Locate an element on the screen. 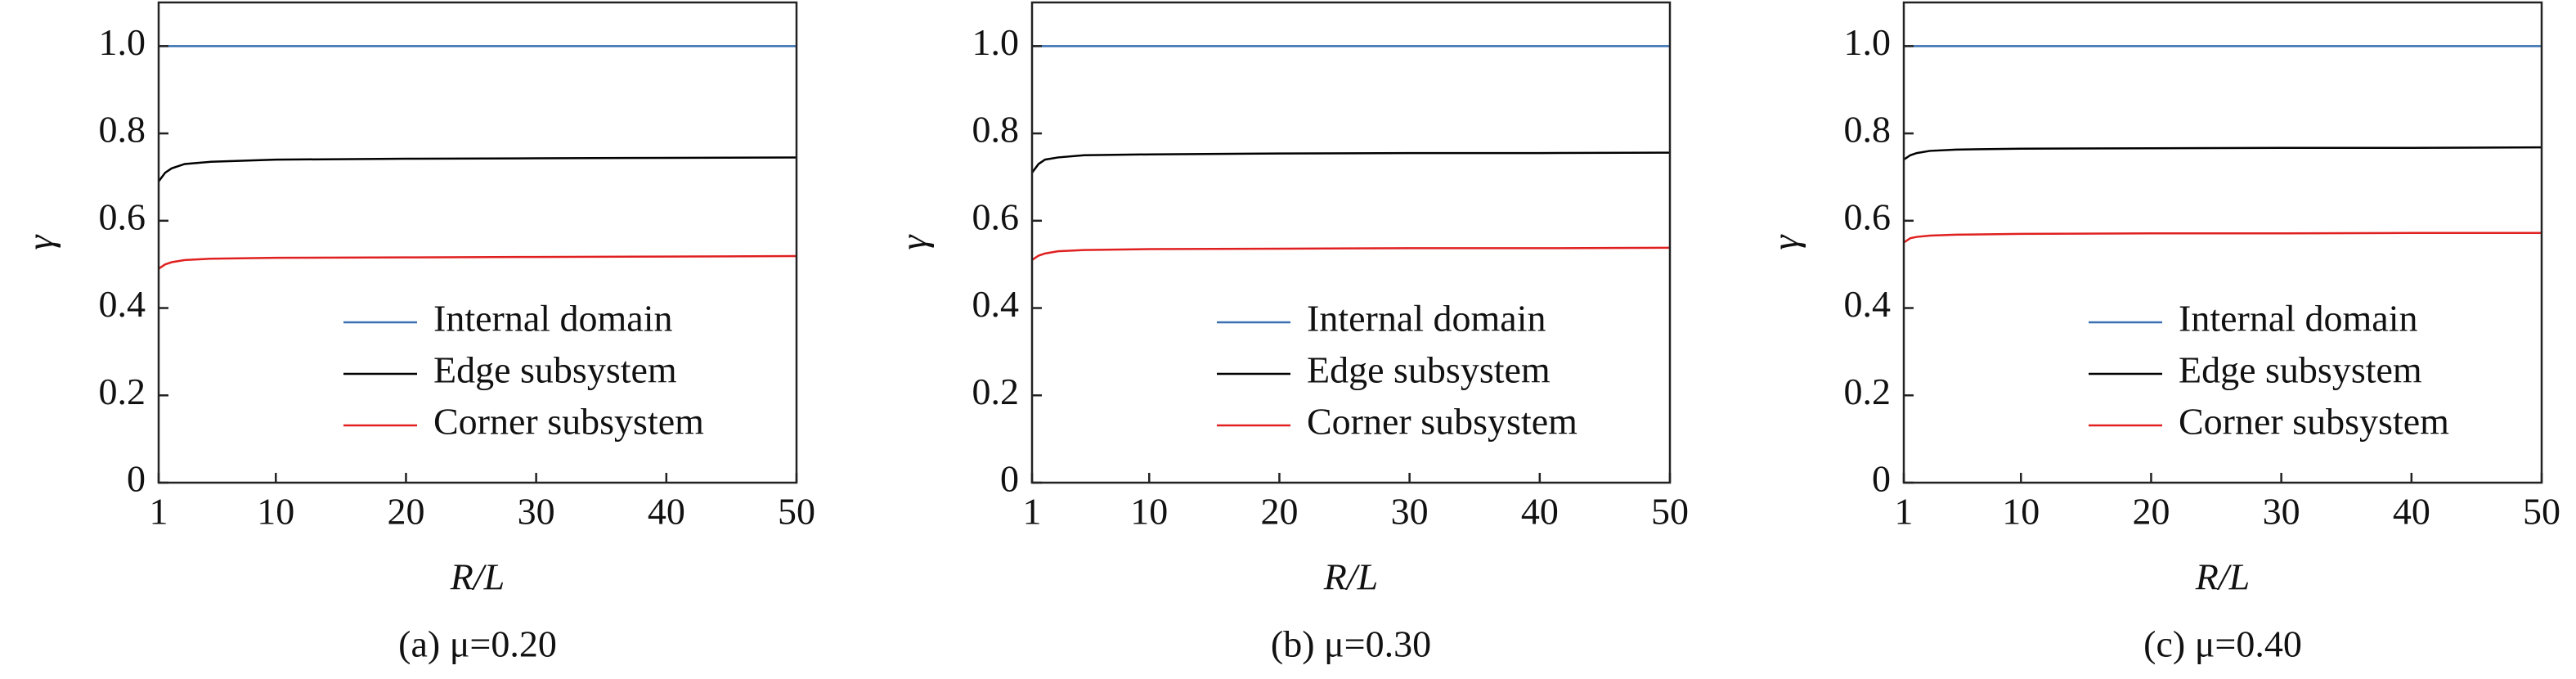 The image size is (2576, 679). caption: (b) μ=0.30 is located at coordinates (1351, 644).